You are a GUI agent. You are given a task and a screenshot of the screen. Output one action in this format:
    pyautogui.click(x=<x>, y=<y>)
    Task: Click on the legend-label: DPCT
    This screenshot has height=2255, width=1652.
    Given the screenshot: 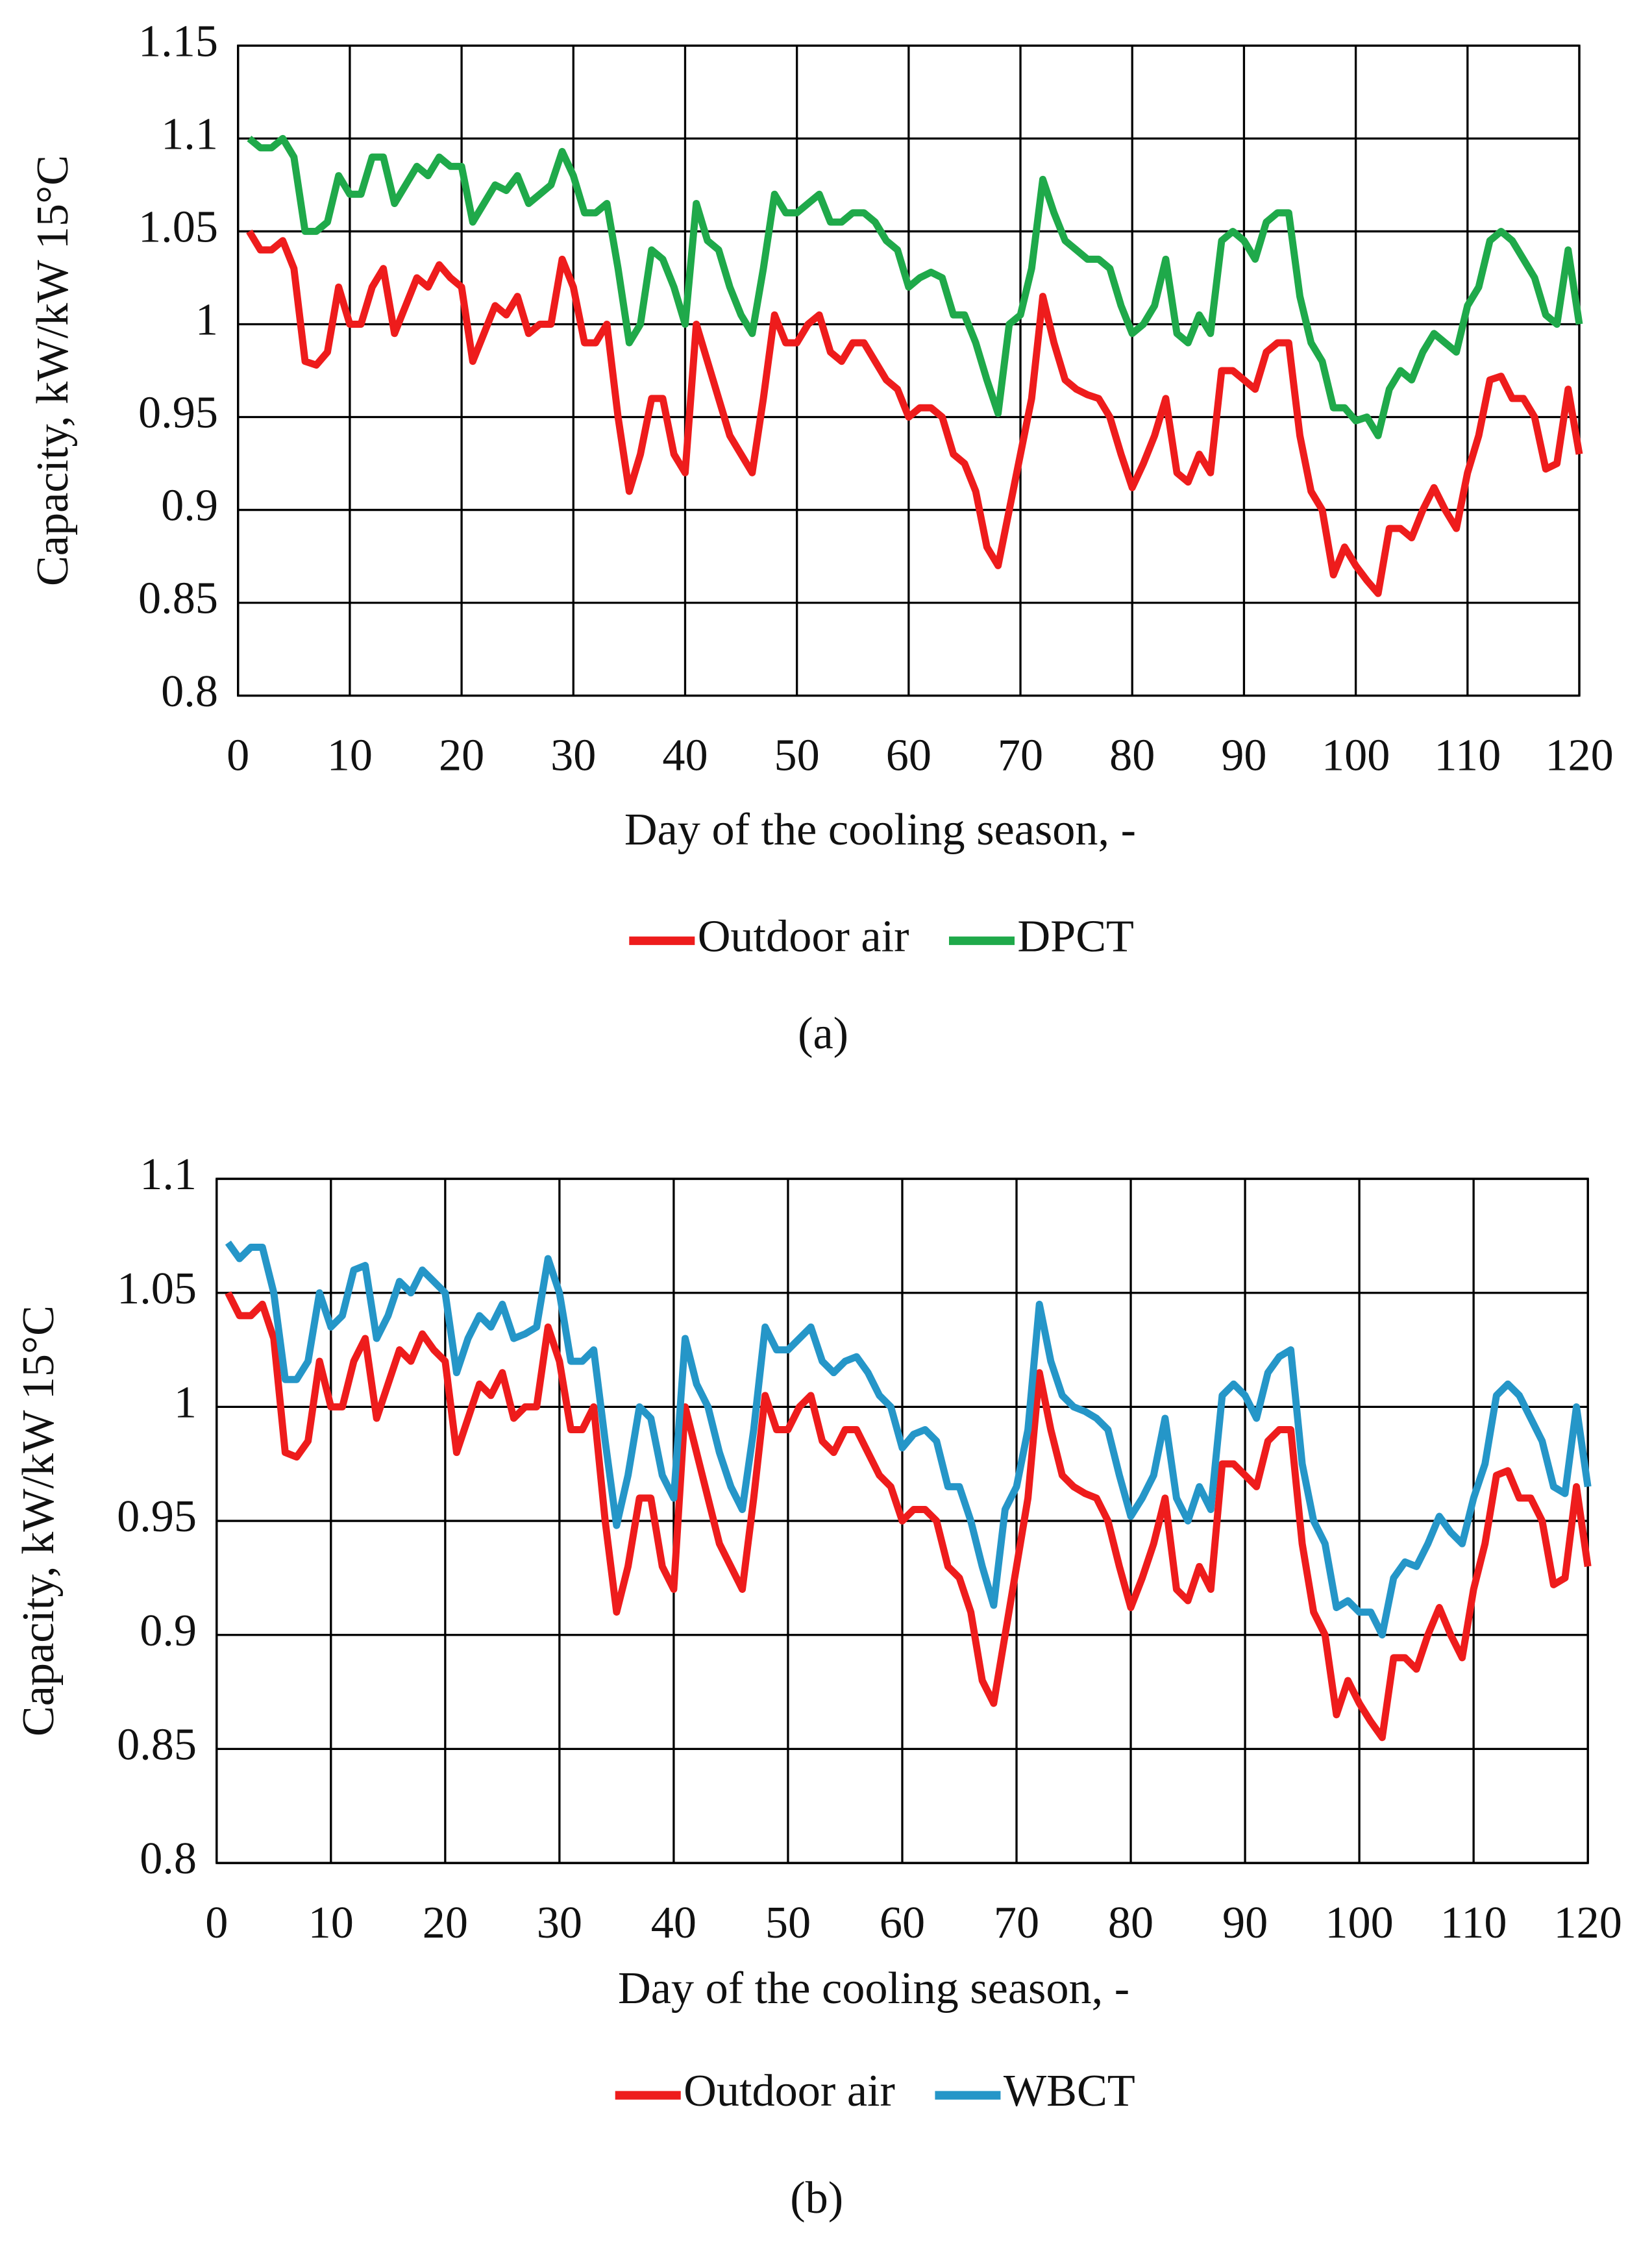 What is the action you would take?
    pyautogui.click(x=1075, y=936)
    